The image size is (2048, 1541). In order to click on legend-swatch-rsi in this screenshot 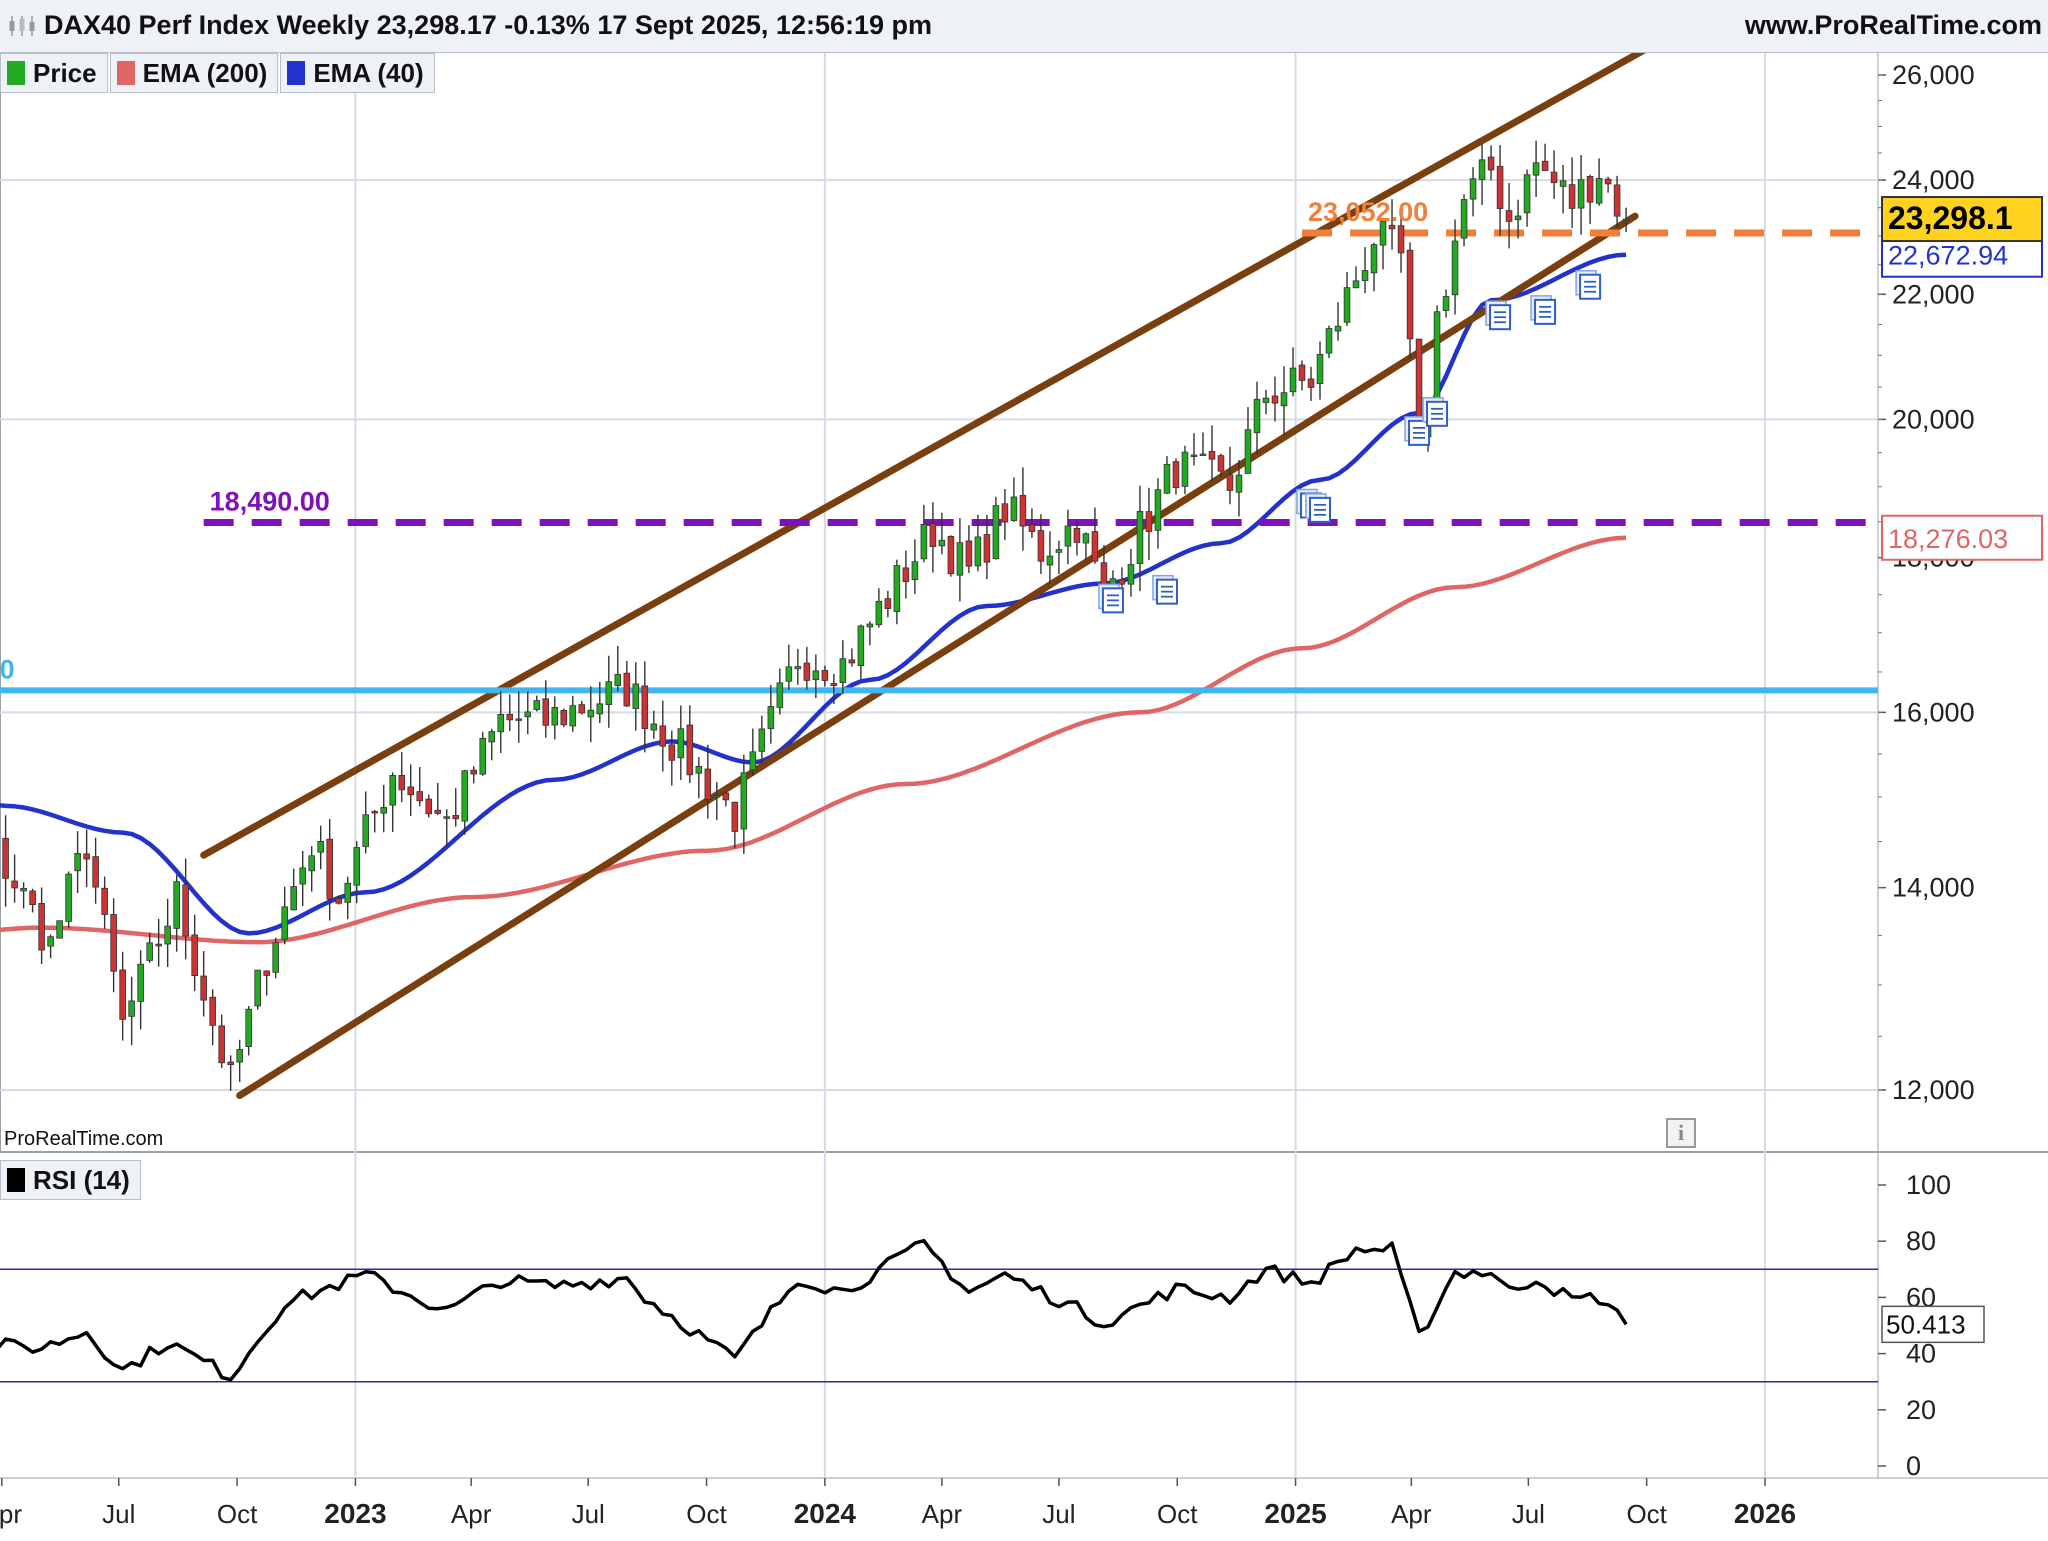, I will do `click(16, 1180)`.